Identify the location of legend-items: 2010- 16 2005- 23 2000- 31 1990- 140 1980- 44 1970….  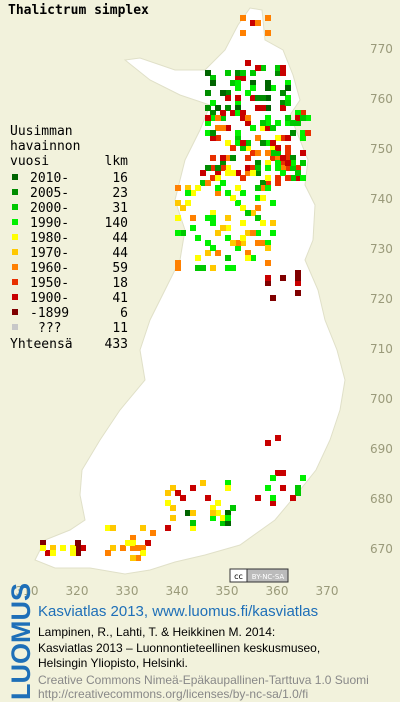
(70, 253).